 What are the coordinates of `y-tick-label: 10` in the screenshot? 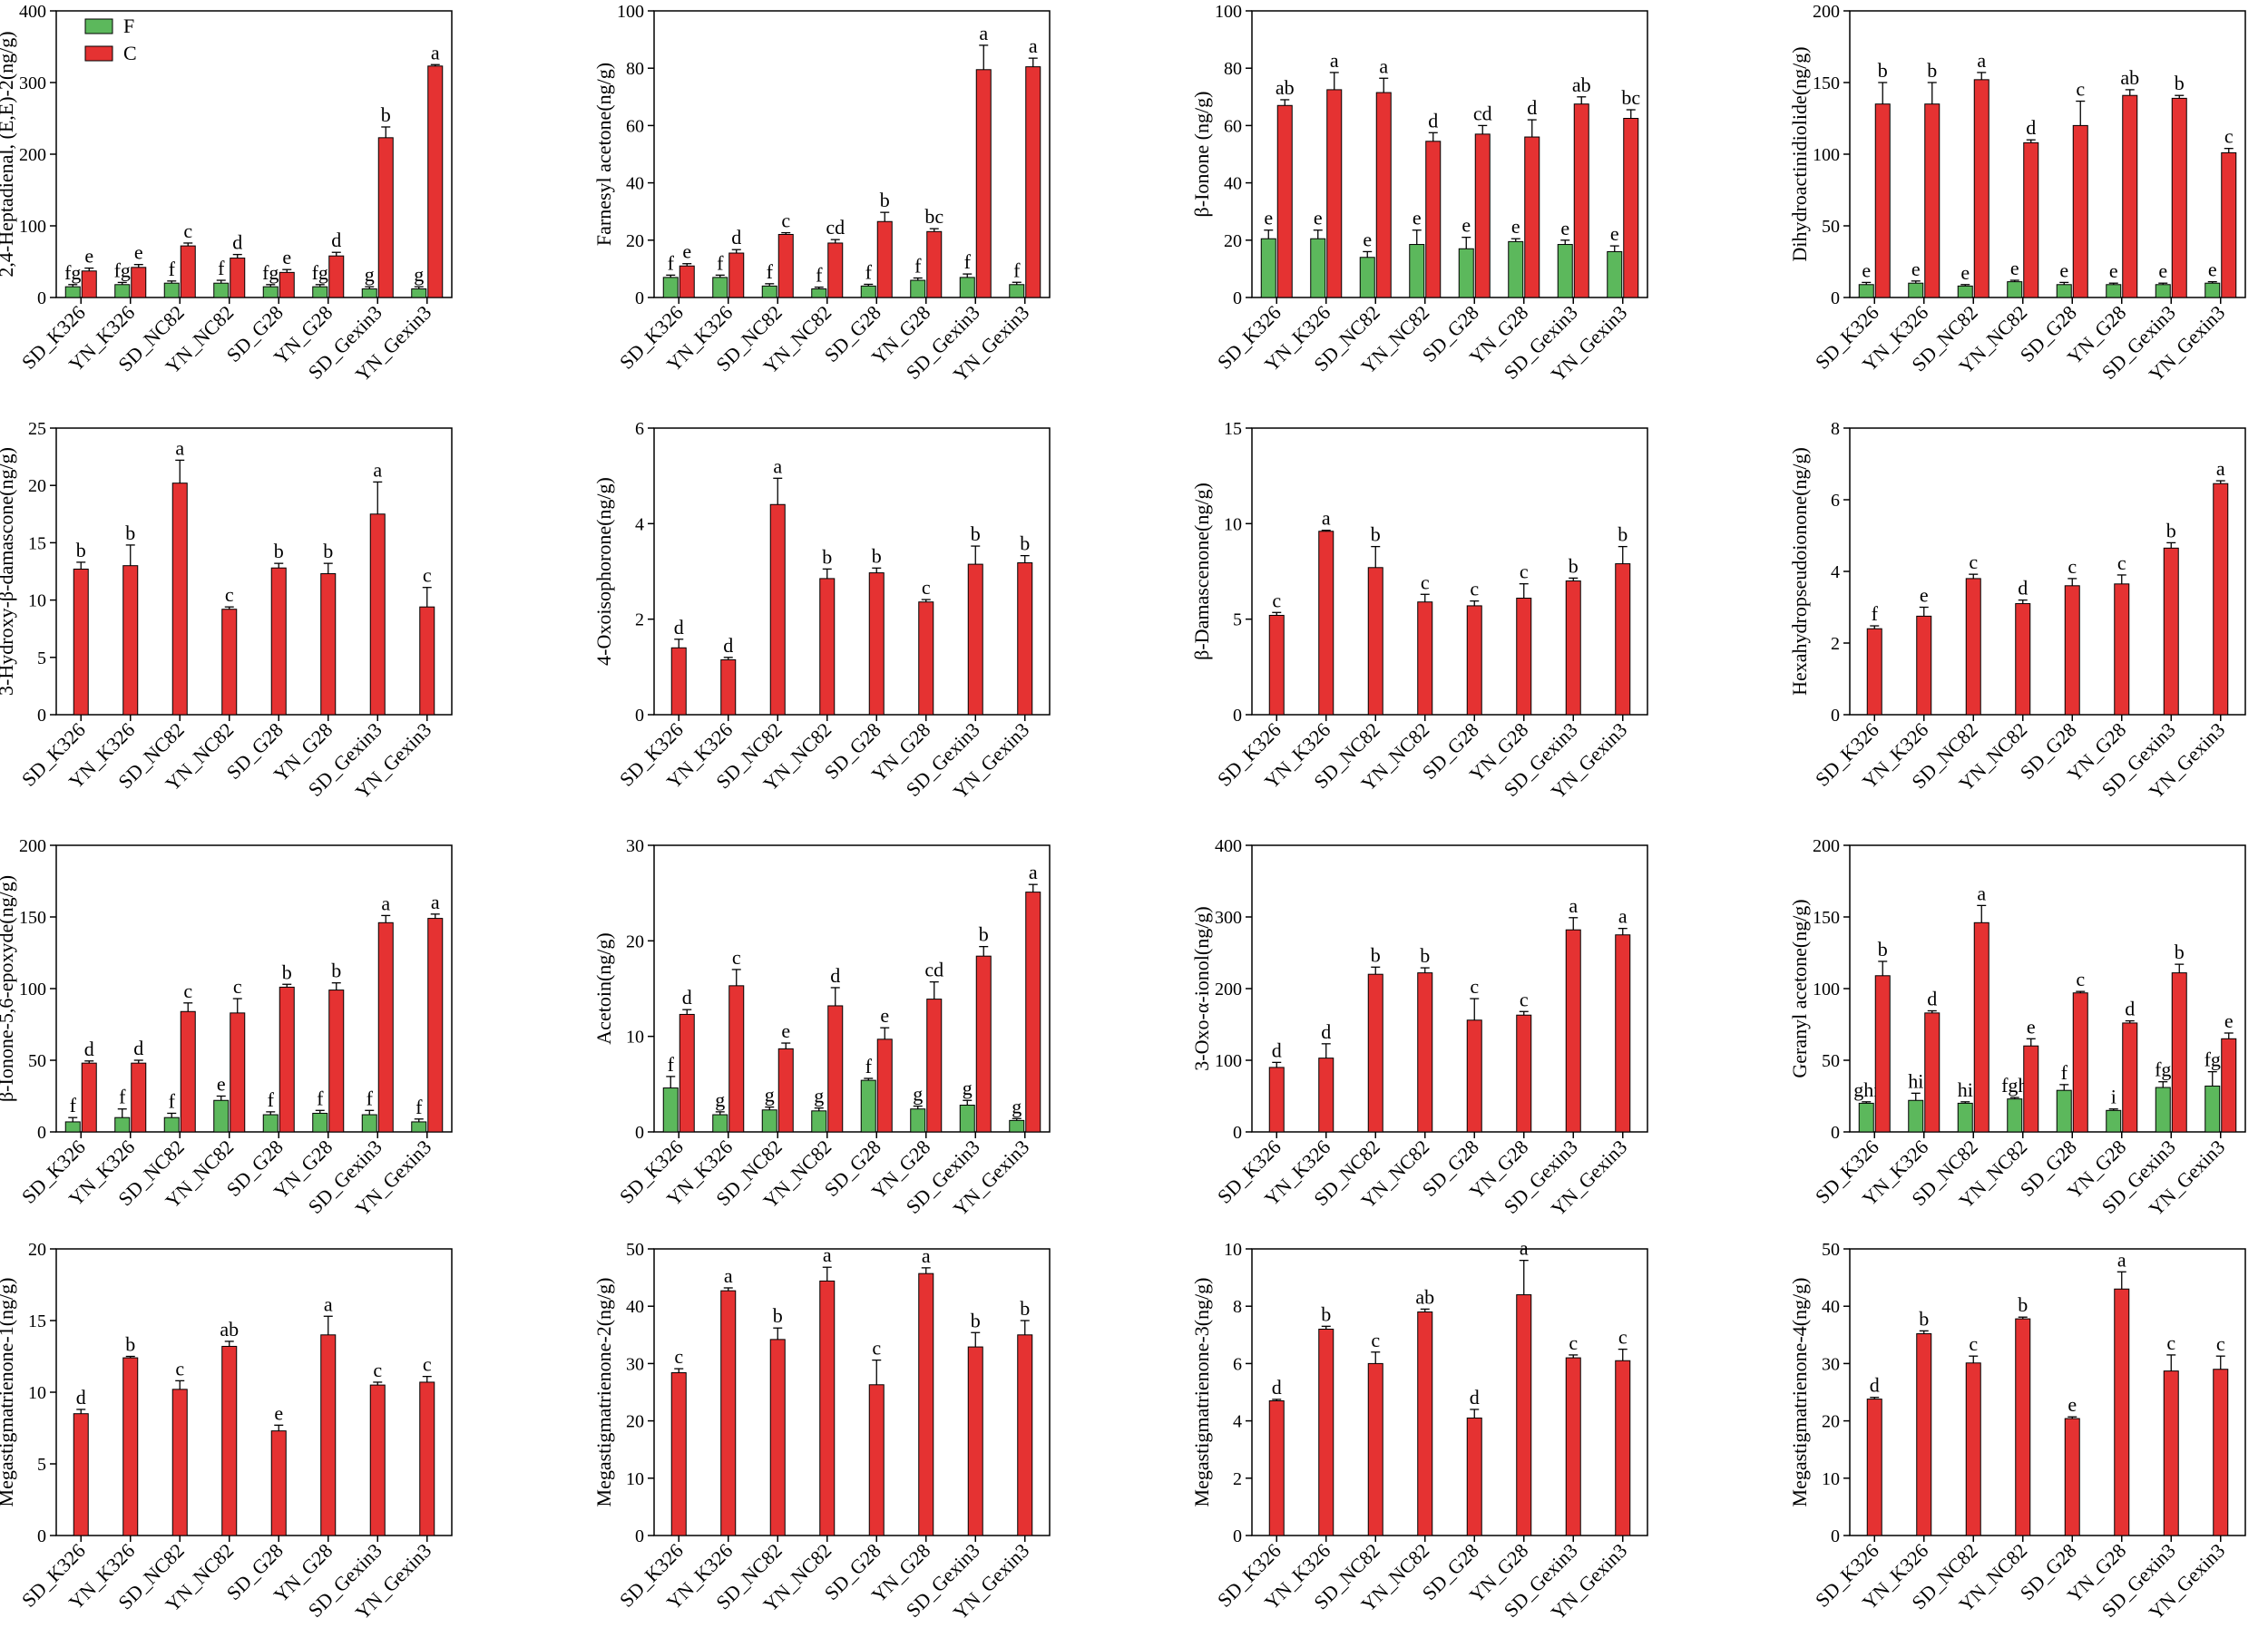 It's located at (635, 1038).